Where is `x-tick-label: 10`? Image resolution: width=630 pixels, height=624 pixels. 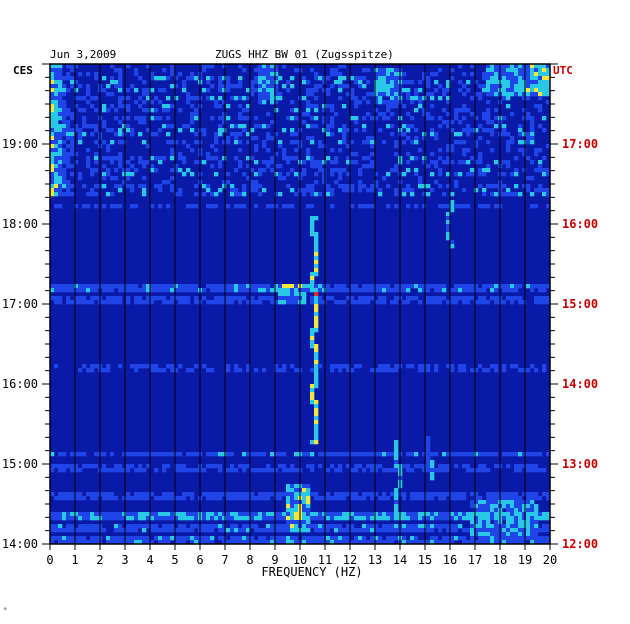 x-tick-label: 10 is located at coordinates (300, 560).